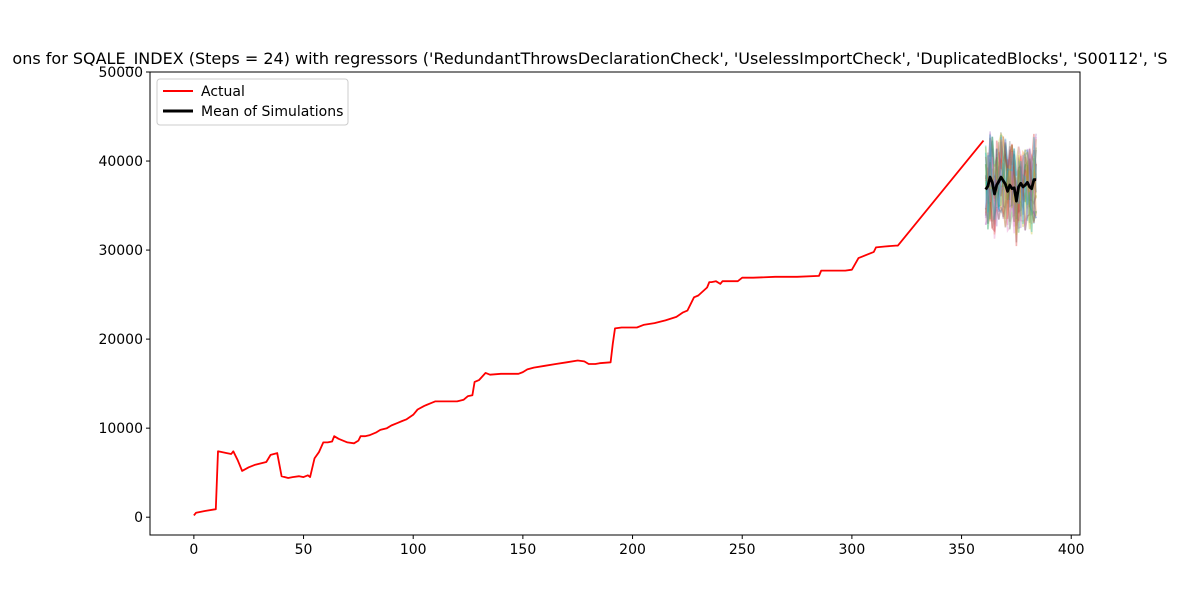 The image size is (1200, 600). I want to click on x-tick-label: 100, so click(413, 550).